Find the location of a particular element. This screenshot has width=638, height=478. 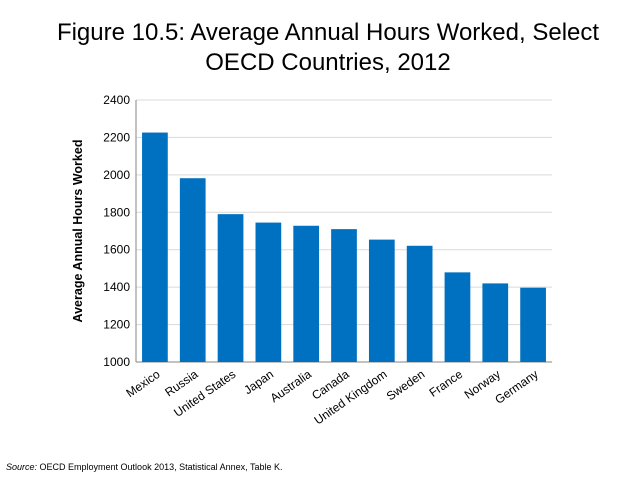

chart-title-line-2: OECD Countries, 2012 is located at coordinates (328, 62).